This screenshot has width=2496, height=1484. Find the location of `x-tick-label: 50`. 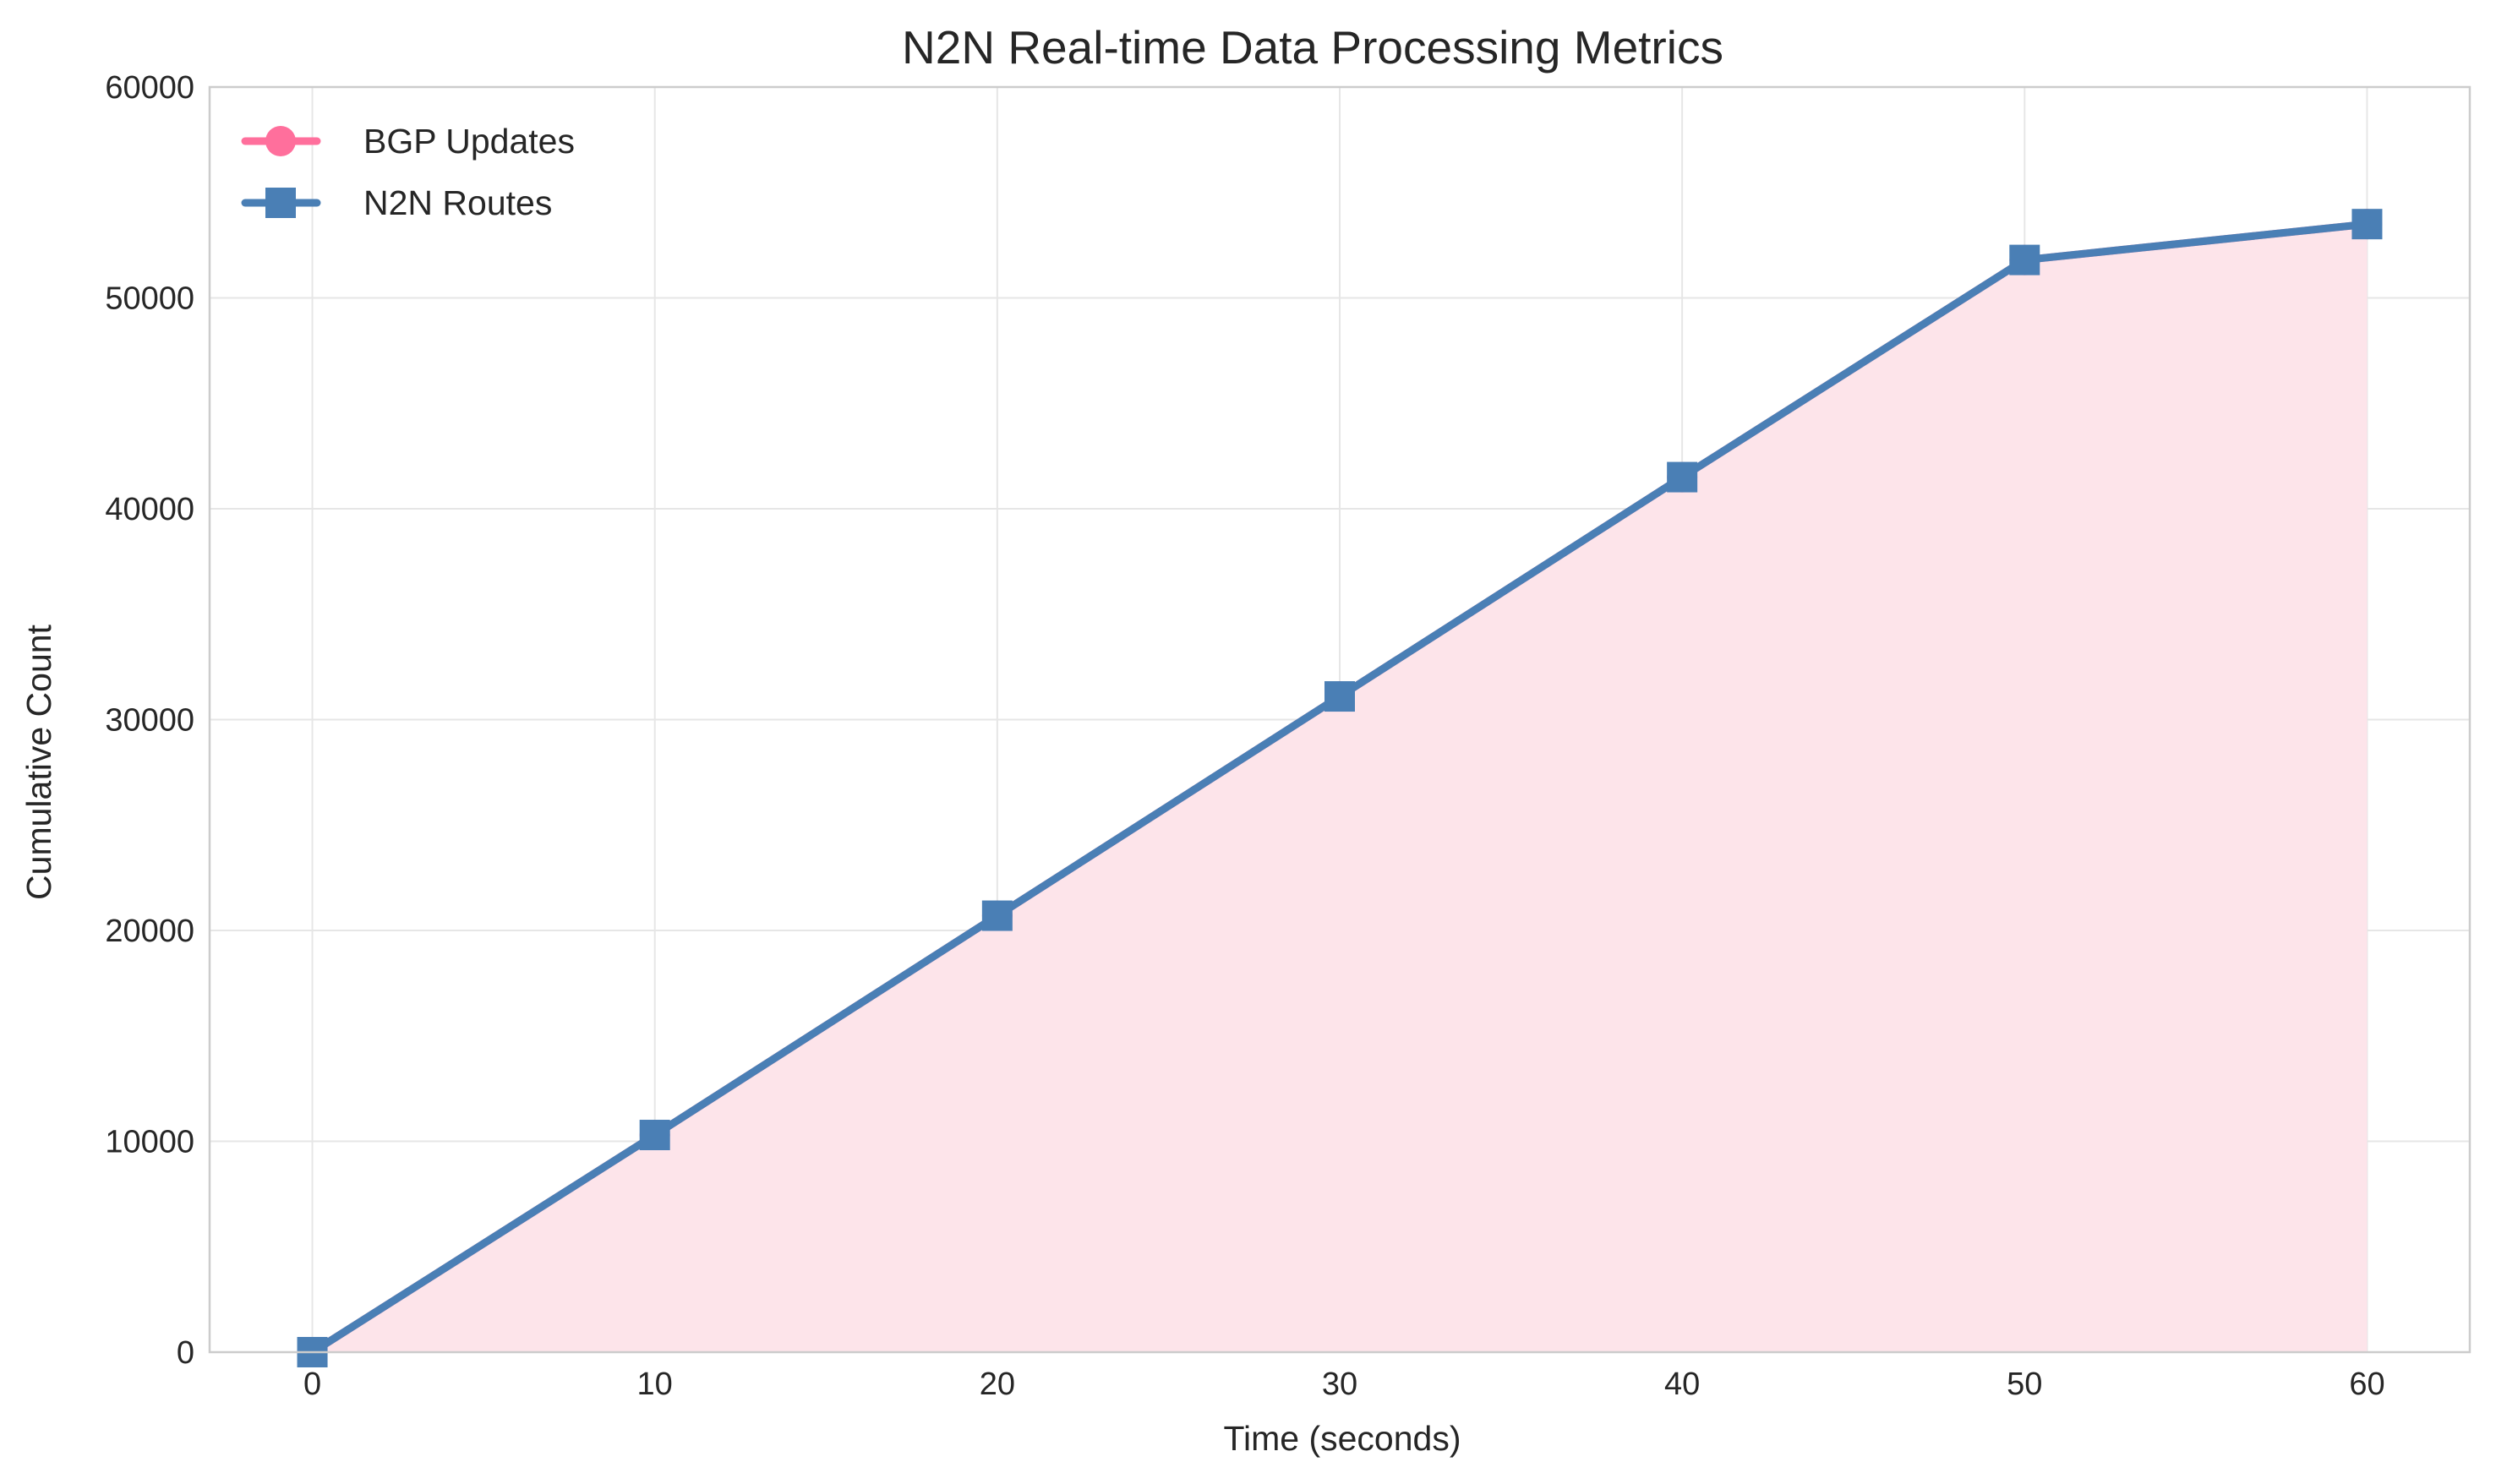

x-tick-label: 50 is located at coordinates (2024, 1385).